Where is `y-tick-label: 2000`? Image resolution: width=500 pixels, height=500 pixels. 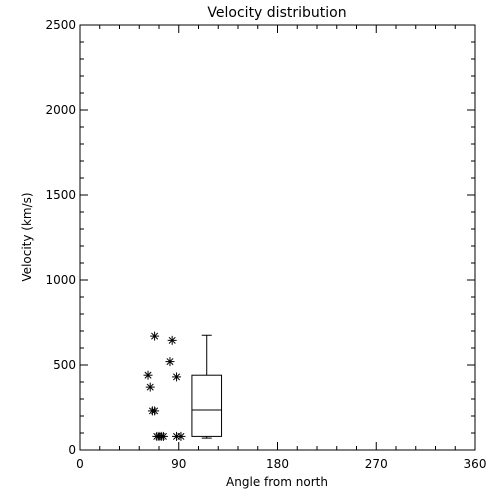 y-tick-label: 2000 is located at coordinates (60, 110).